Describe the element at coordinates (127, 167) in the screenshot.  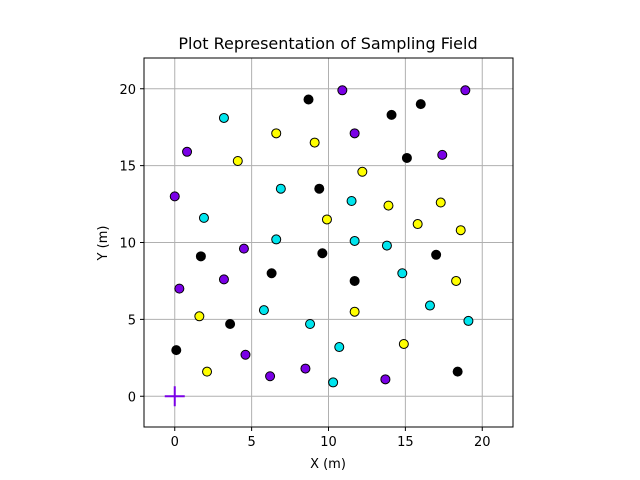
I see `y-tick-label: 15` at that location.